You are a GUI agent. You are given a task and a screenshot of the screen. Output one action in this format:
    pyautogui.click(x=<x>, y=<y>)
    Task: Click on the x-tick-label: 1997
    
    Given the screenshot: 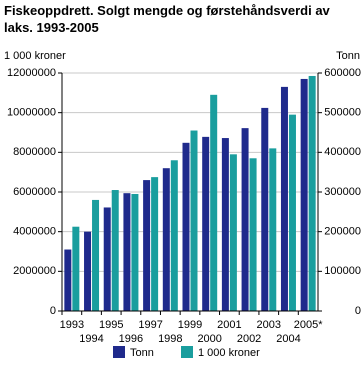 What is the action you would take?
    pyautogui.click(x=150, y=325)
    